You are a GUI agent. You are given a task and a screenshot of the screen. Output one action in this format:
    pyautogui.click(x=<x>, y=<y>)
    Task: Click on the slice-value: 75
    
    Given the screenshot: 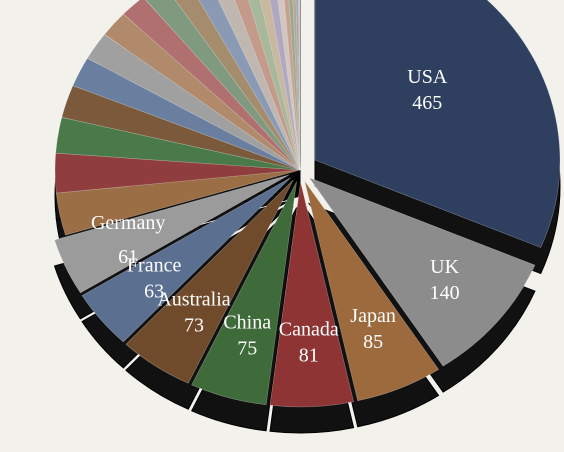 What is the action you would take?
    pyautogui.click(x=247, y=349)
    